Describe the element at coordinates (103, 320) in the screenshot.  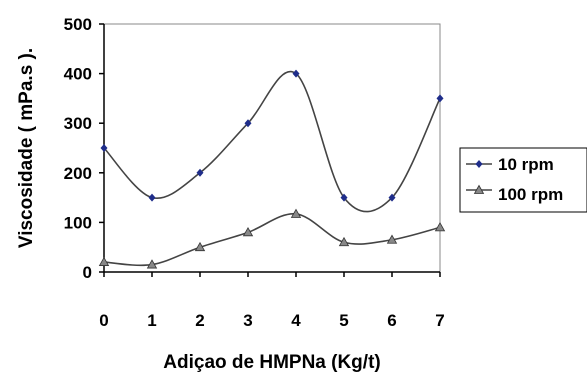
I see `x-tick-label: 0` at that location.